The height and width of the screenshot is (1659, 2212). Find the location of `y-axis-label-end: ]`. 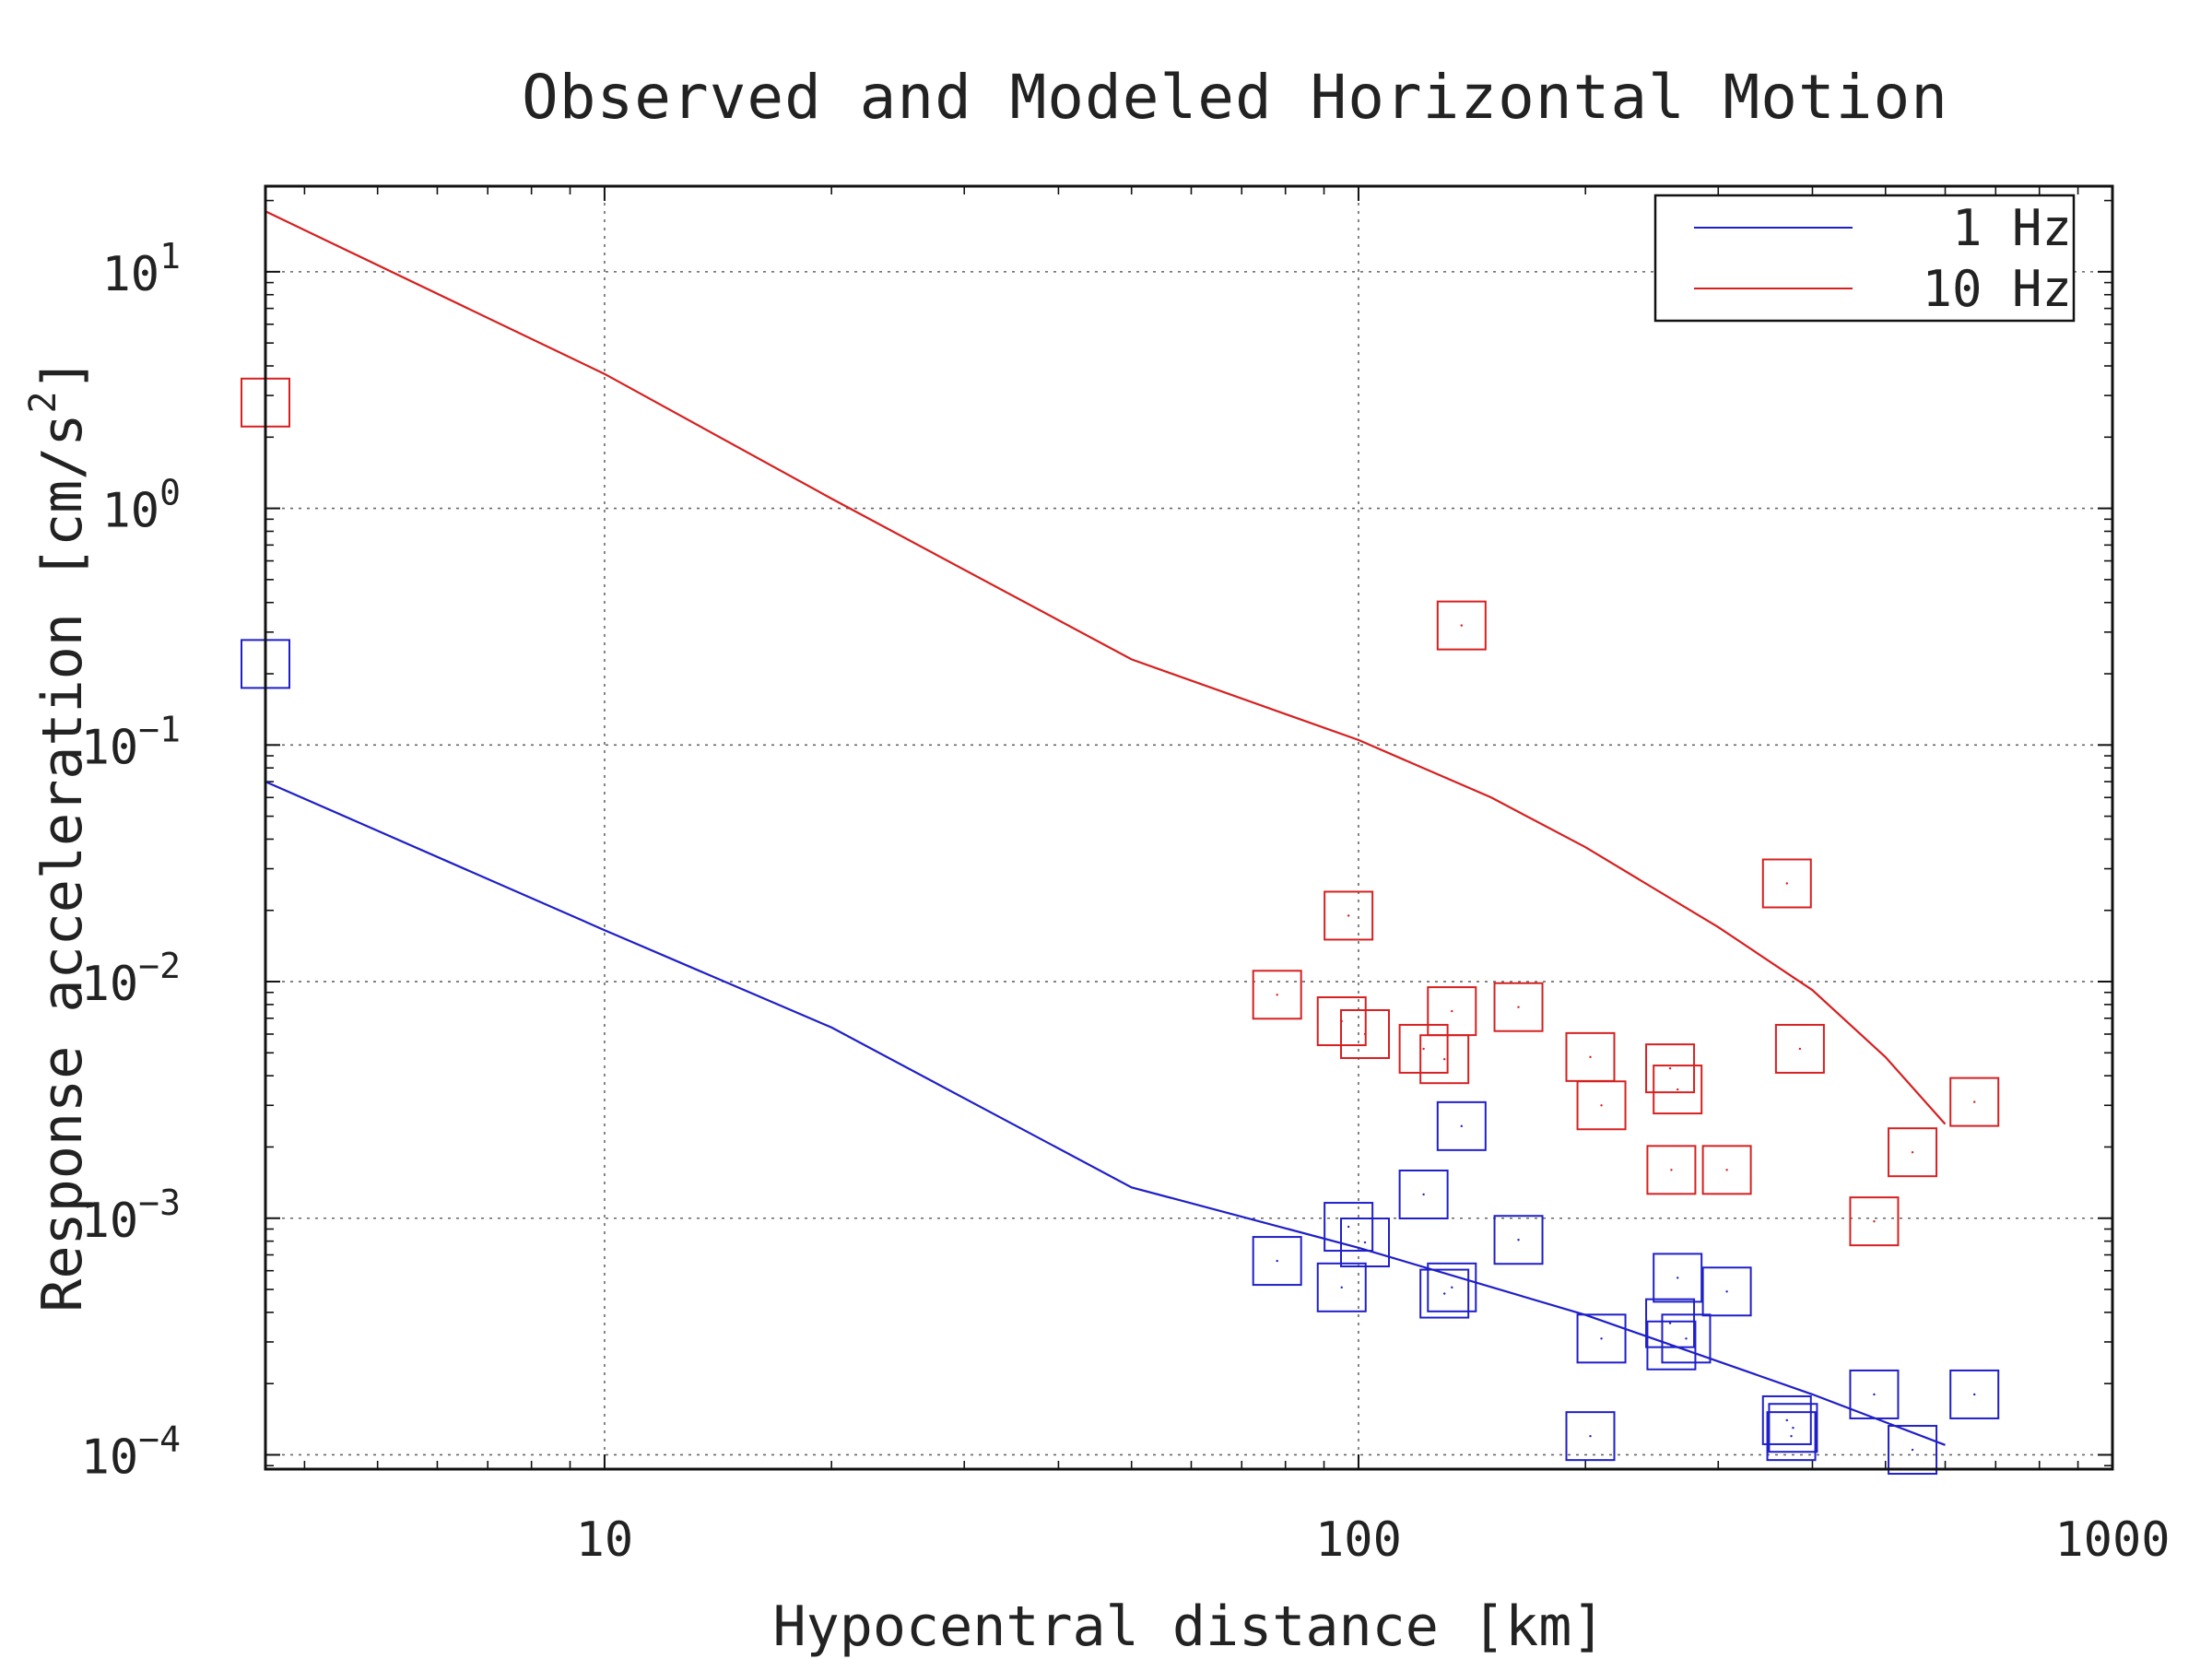

y-axis-label-end: ] is located at coordinates (62, 374).